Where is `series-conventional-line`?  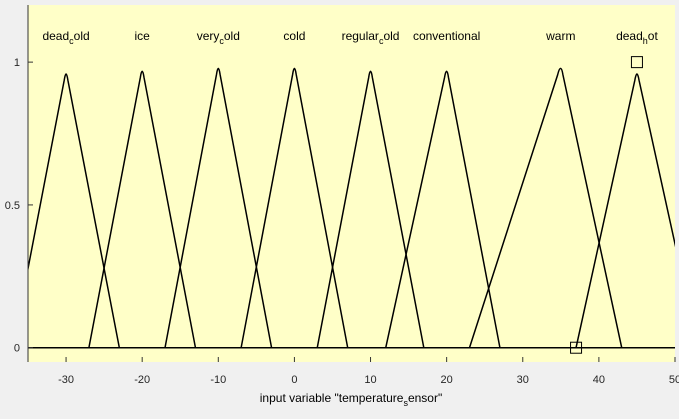
series-conventional-line is located at coordinates (443, 209).